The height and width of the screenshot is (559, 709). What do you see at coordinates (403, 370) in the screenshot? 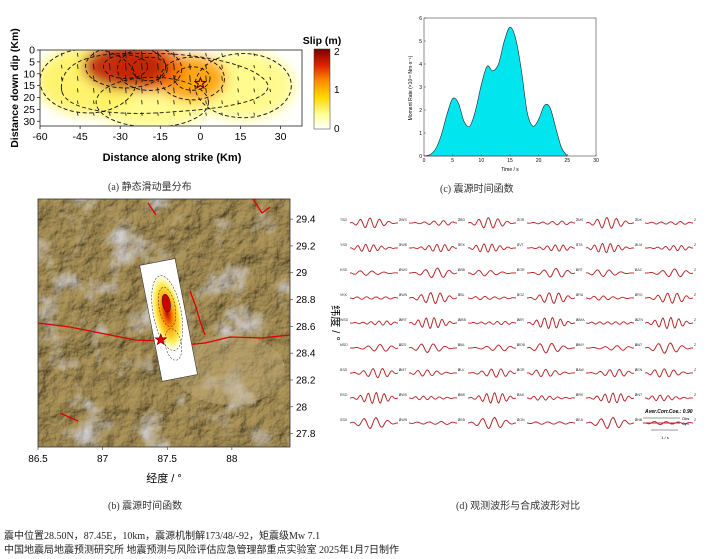
I see `station-label: BMT` at bounding box center [403, 370].